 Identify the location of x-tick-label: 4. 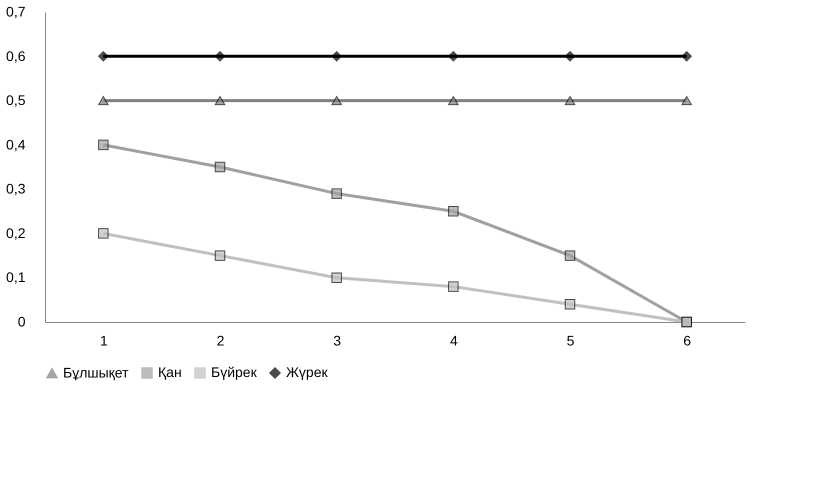
(454, 340).